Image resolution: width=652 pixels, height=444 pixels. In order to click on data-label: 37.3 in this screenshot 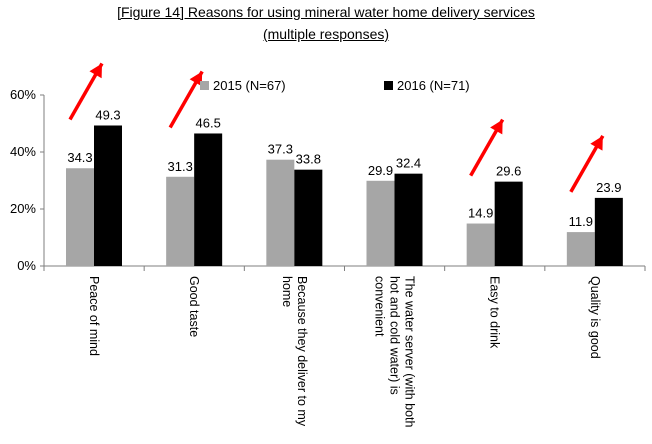, I will do `click(280, 149)`.